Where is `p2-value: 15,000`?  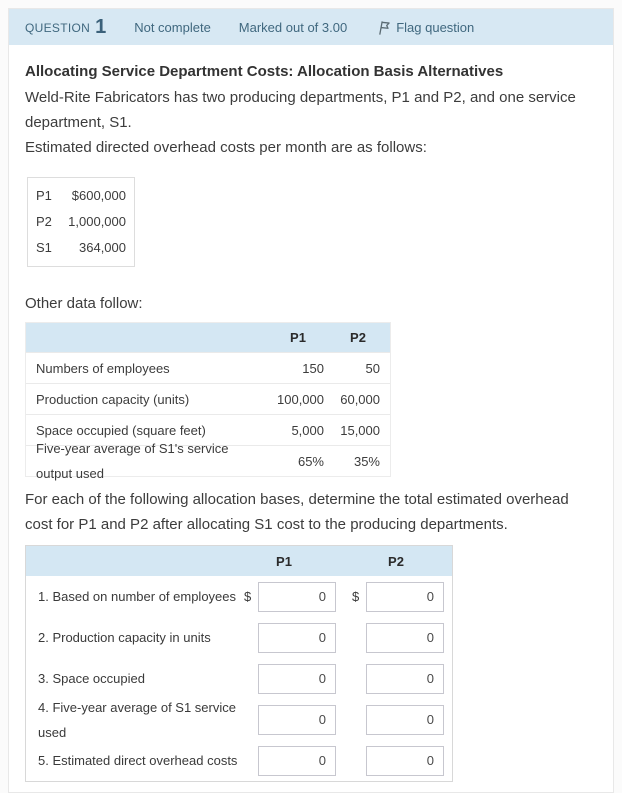
p2-value: 15,000 is located at coordinates (360, 430).